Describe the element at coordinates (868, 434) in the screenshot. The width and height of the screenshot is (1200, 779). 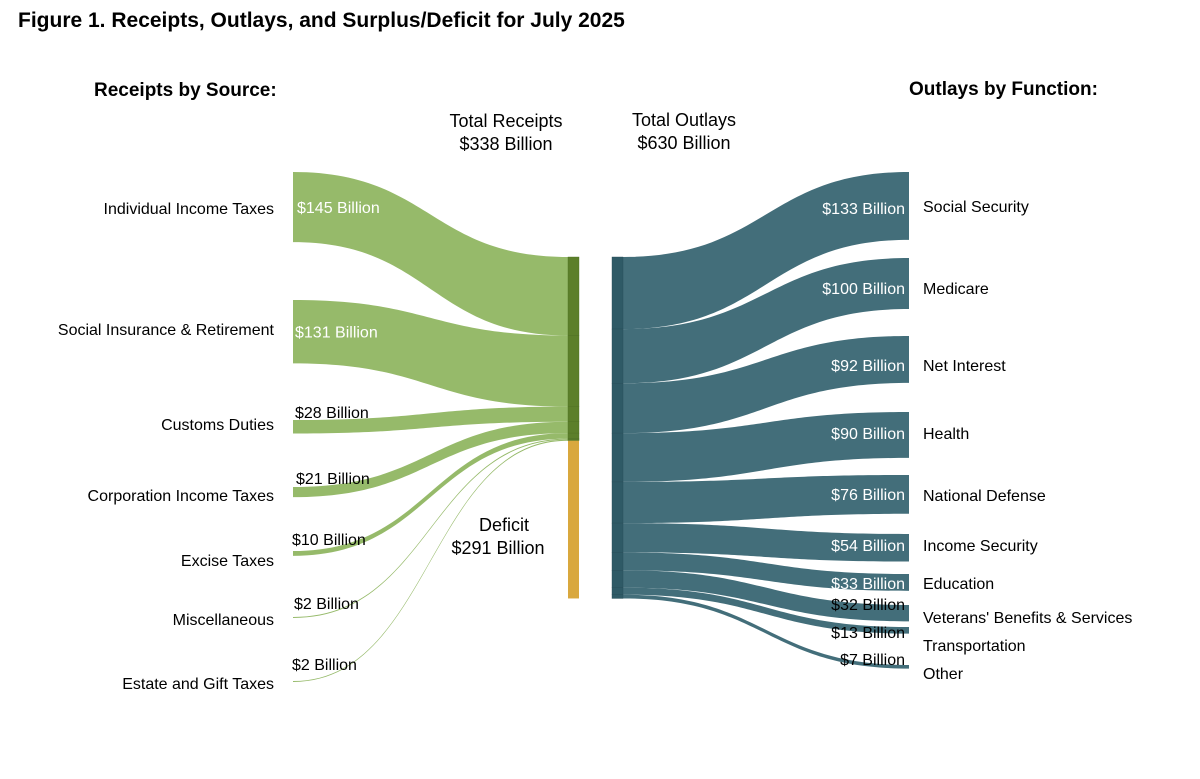
I see `outlay-value-health: $90 Billion` at that location.